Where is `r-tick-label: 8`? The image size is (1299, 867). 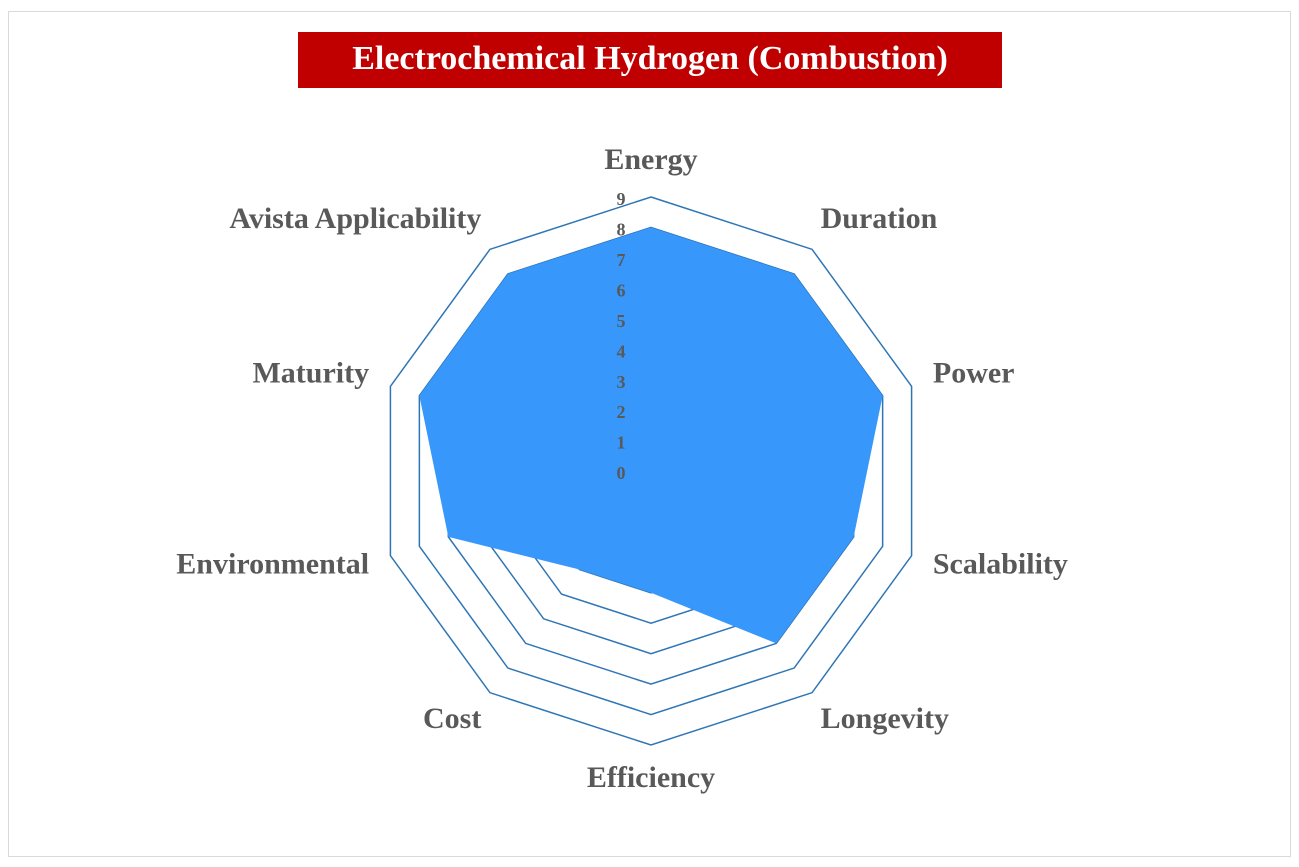 r-tick-label: 8 is located at coordinates (621, 230).